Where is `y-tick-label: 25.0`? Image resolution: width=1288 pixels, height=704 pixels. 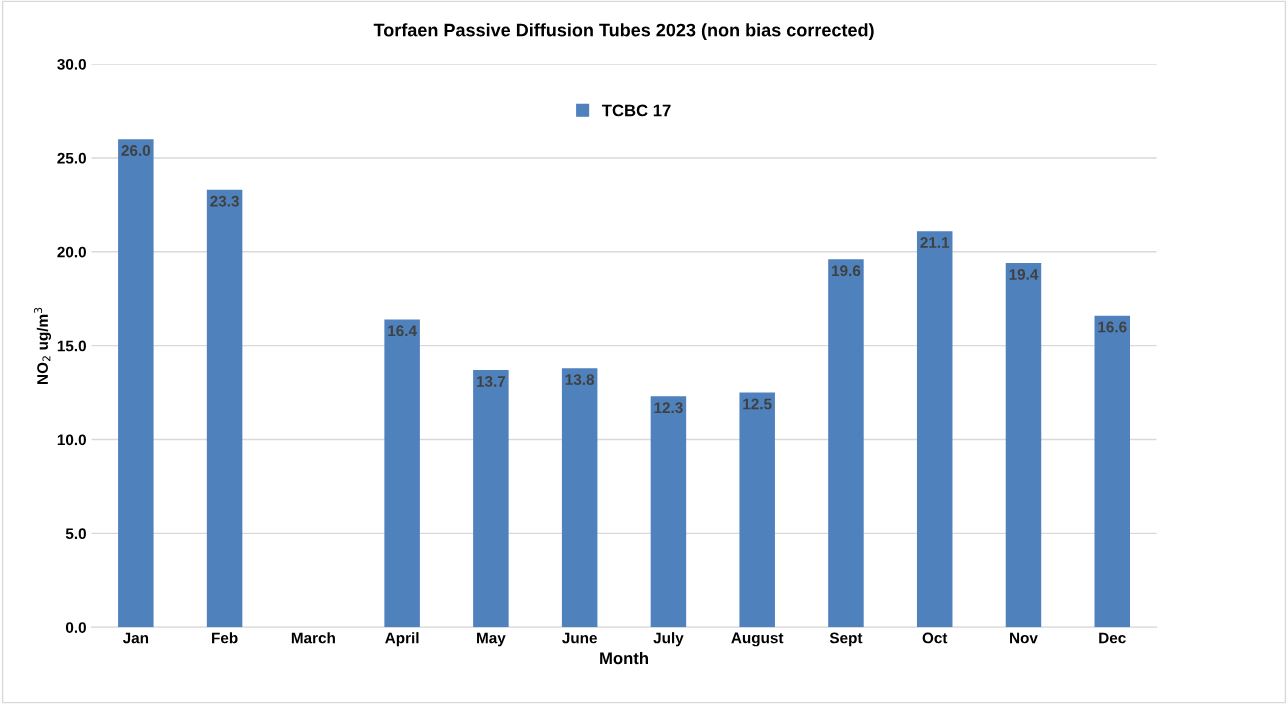
y-tick-label: 25.0 is located at coordinates (71, 158).